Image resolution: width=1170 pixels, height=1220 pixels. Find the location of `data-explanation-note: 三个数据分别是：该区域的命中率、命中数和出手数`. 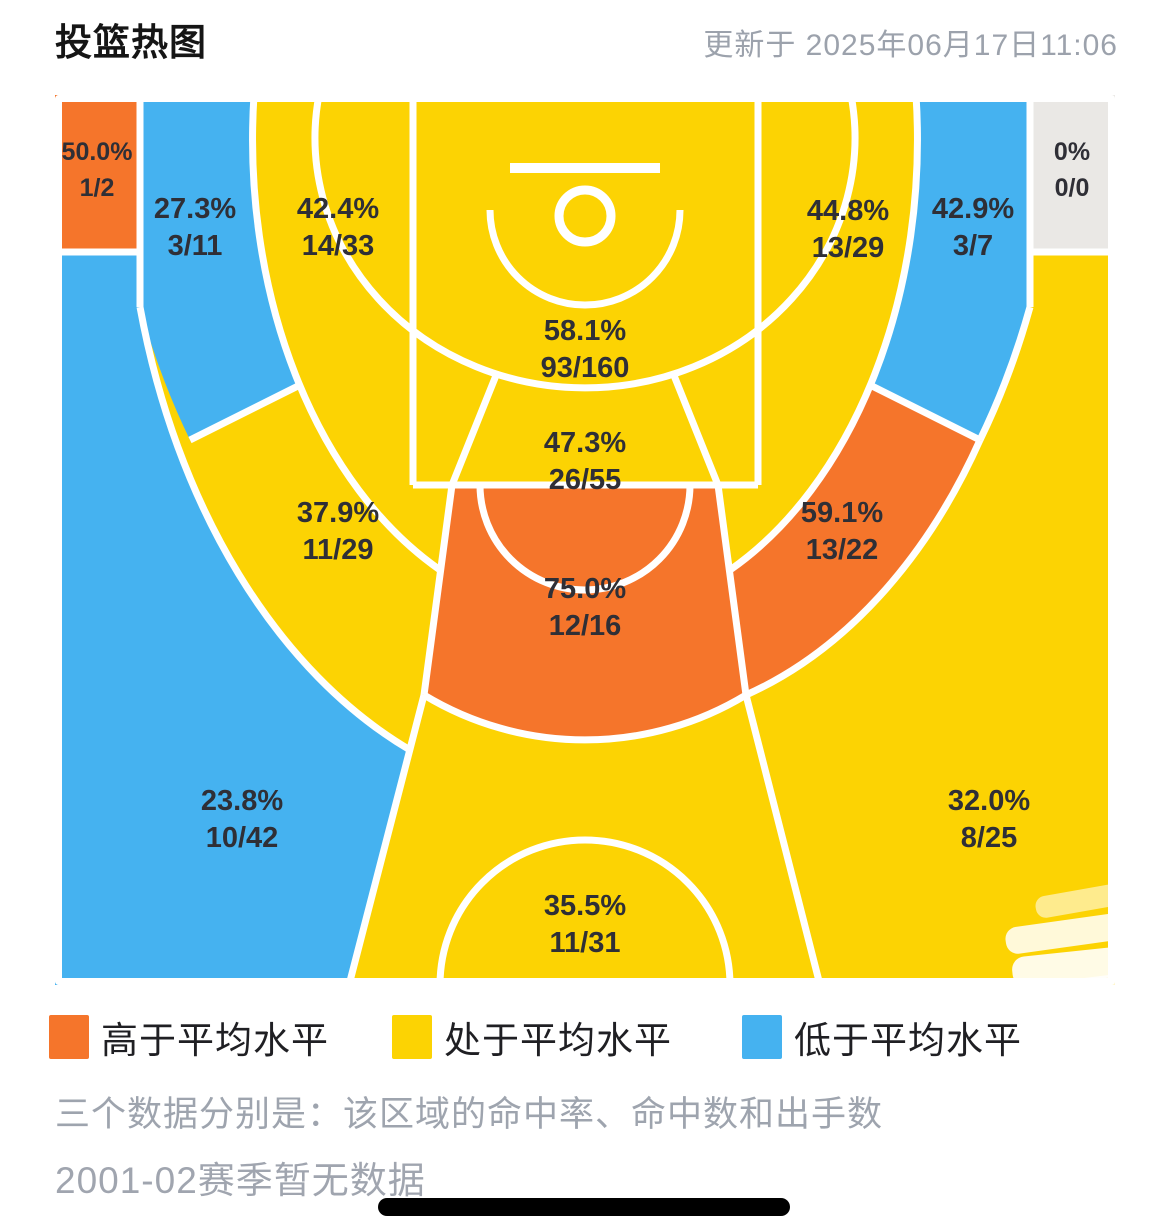

data-explanation-note: 三个数据分别是：该区域的命中率、命中数和出手数 is located at coordinates (469, 1114).